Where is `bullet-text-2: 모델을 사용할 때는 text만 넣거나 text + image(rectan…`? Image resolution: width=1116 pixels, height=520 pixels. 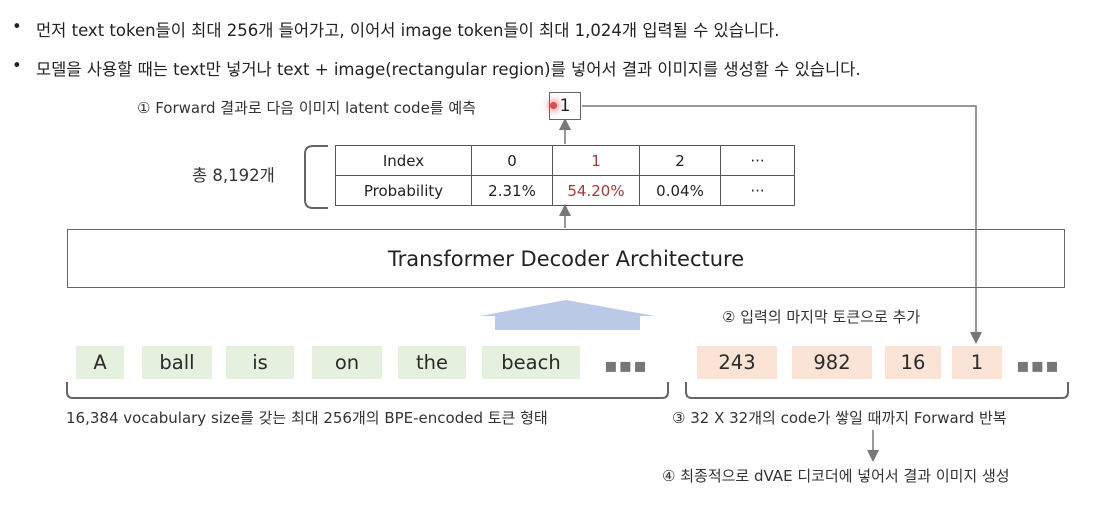
bullet-text-2: 모델을 사용할 때는 text만 넣거나 text + image(rectan… is located at coordinates (448, 69).